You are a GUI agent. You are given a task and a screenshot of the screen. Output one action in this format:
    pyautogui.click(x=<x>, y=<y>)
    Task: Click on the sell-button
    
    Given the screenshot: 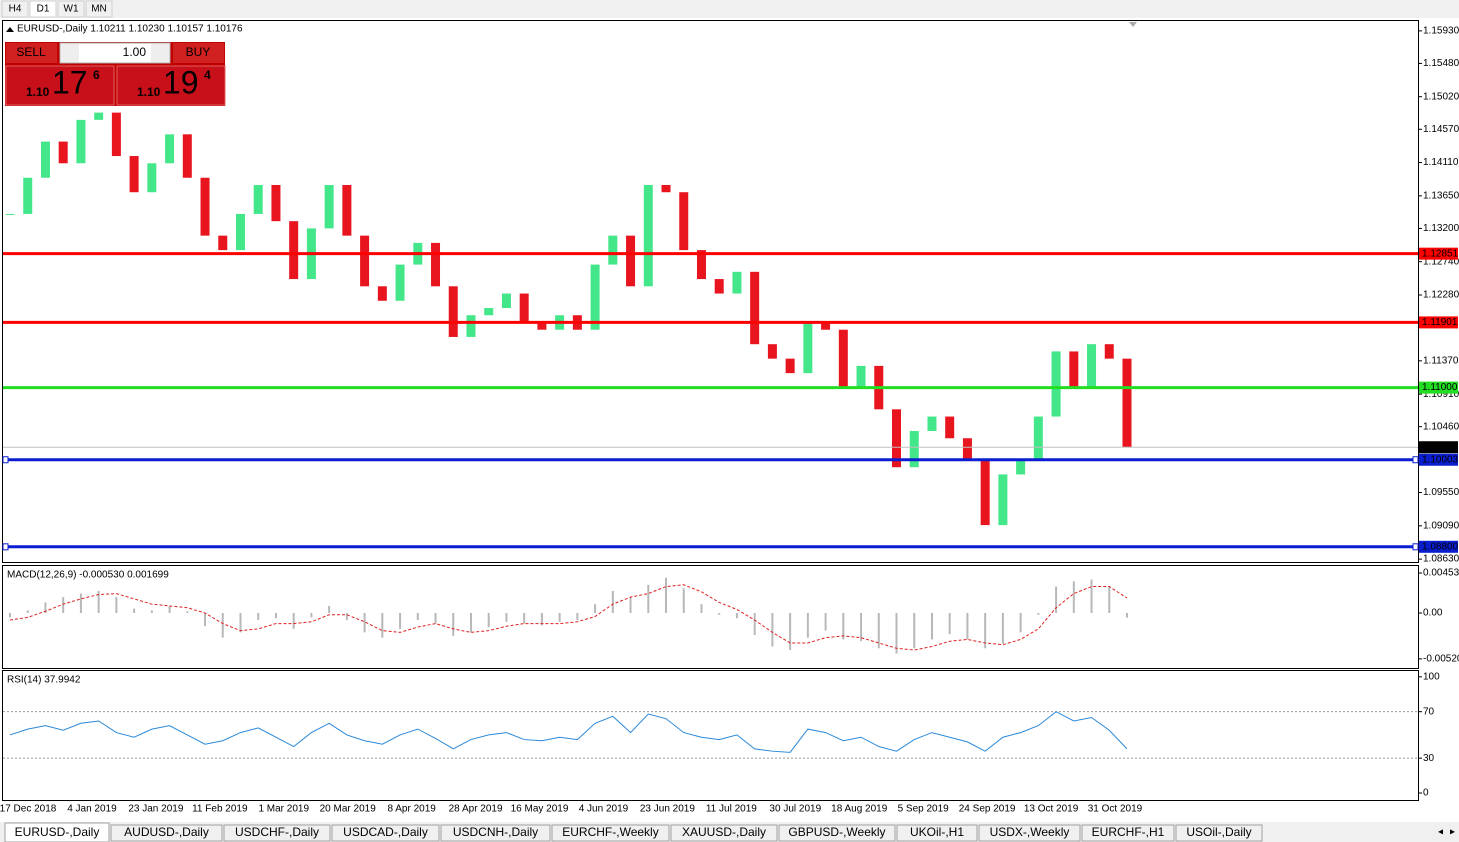 What is the action you would take?
    pyautogui.click(x=31, y=53)
    